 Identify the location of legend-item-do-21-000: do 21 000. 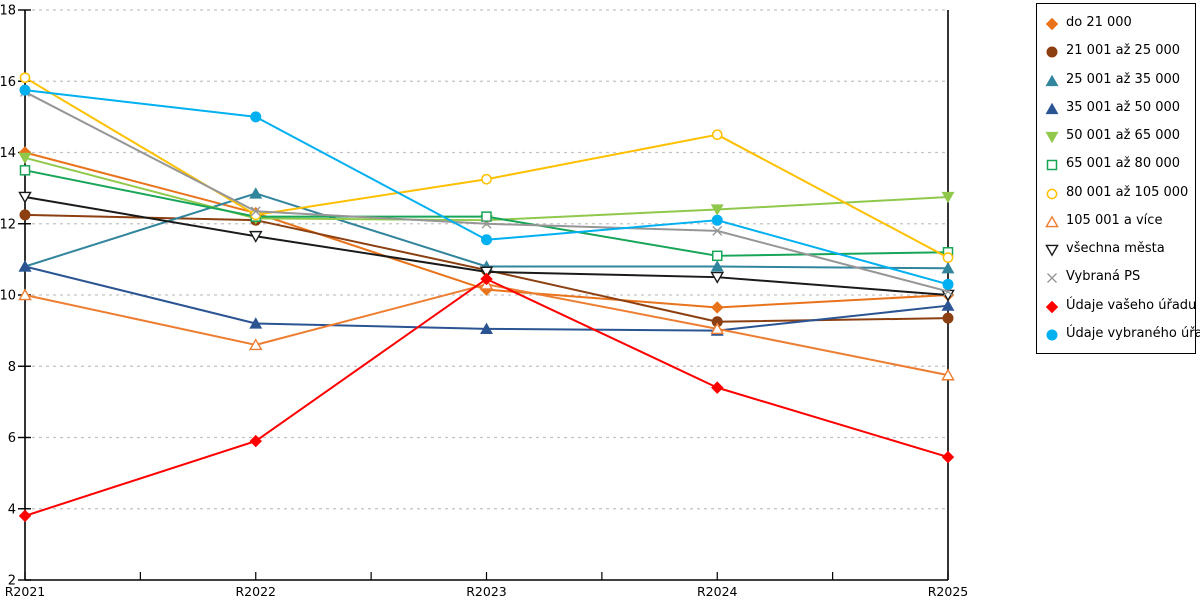
(1120, 23).